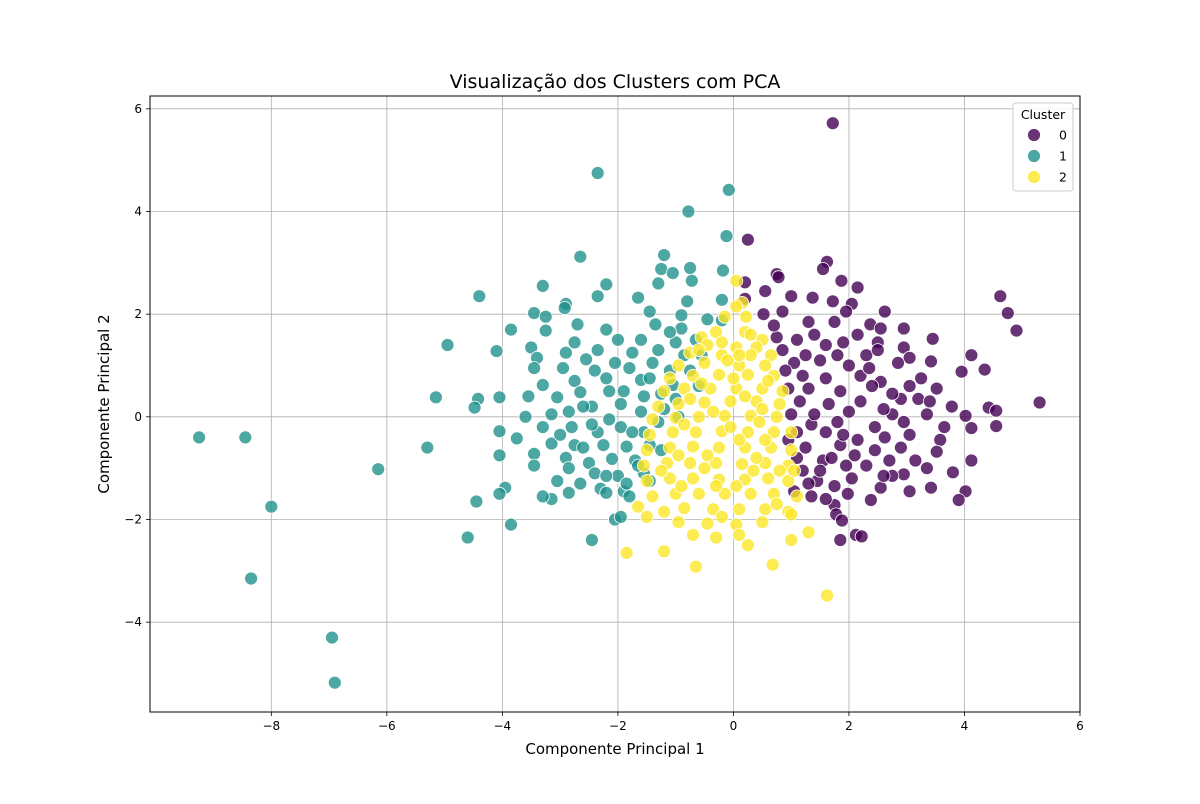 This screenshot has width=1200, height=804. Describe the element at coordinates (1043, 147) in the screenshot. I see `legend: Cluster 0 1 2` at that location.